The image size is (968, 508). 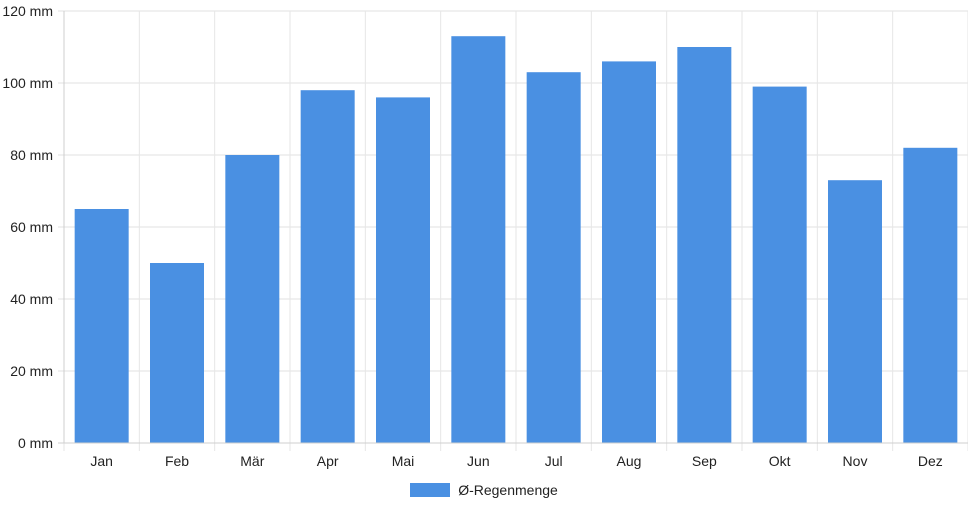 I want to click on legend-label: Ø-Regenmenge, so click(x=508, y=490).